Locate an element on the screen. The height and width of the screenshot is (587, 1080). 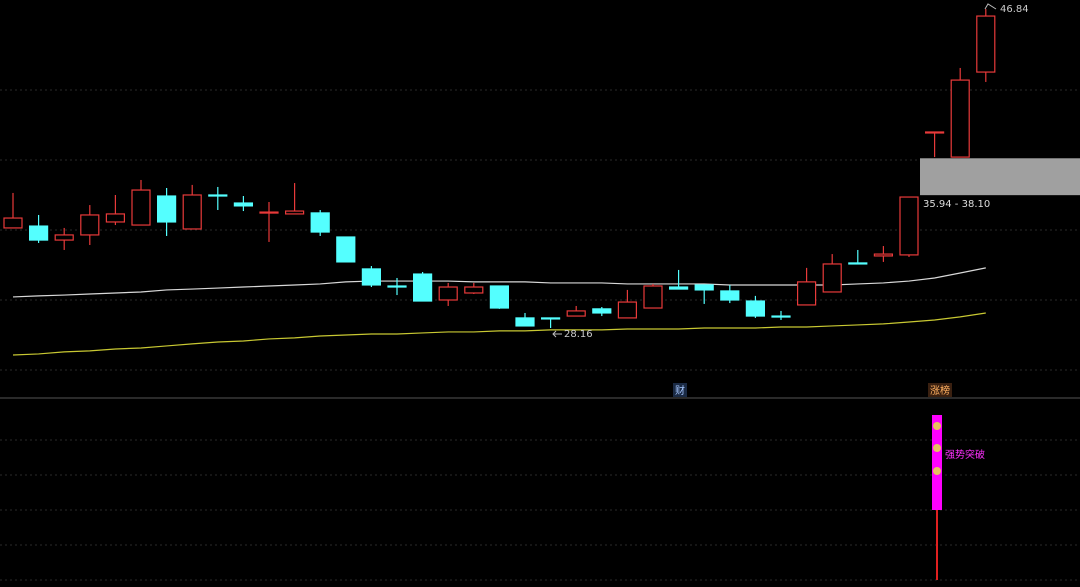
price-zone-label: 35.94 - 38.10 is located at coordinates (956, 204).